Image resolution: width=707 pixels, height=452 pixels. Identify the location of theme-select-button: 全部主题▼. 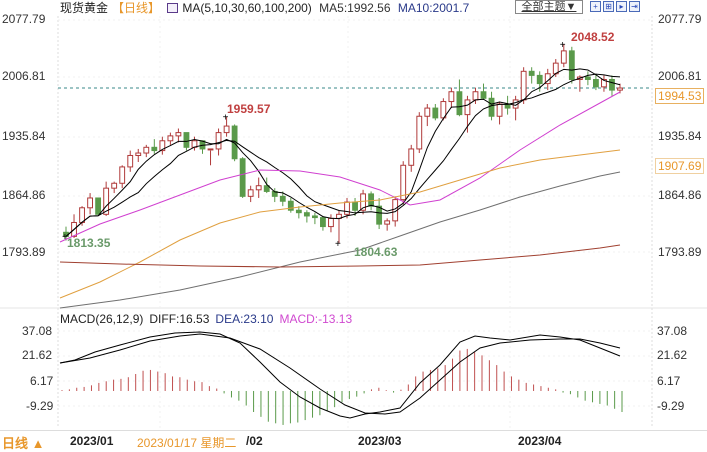
(549, 7).